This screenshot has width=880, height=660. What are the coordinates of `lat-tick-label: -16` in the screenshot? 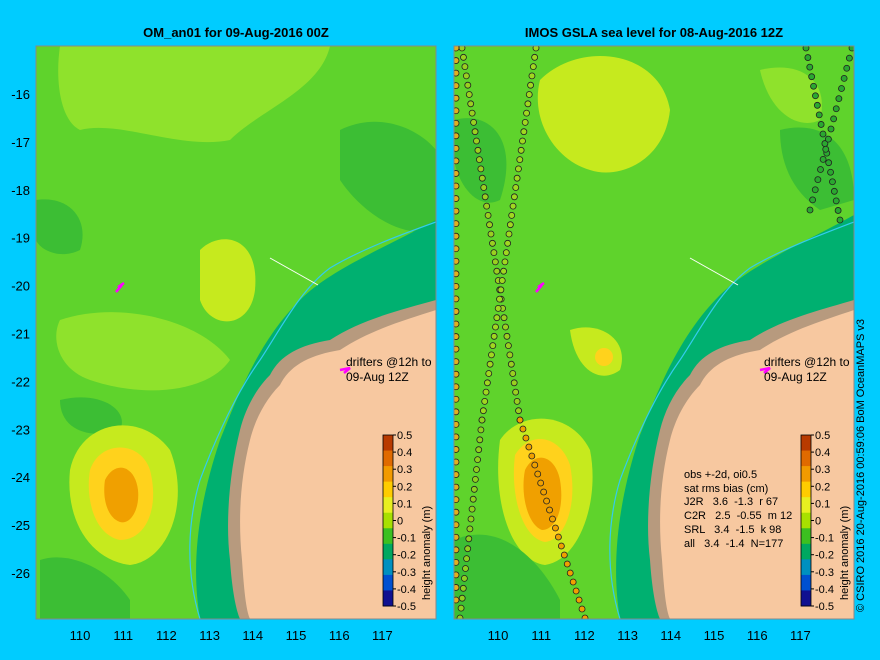 It's located at (20, 94).